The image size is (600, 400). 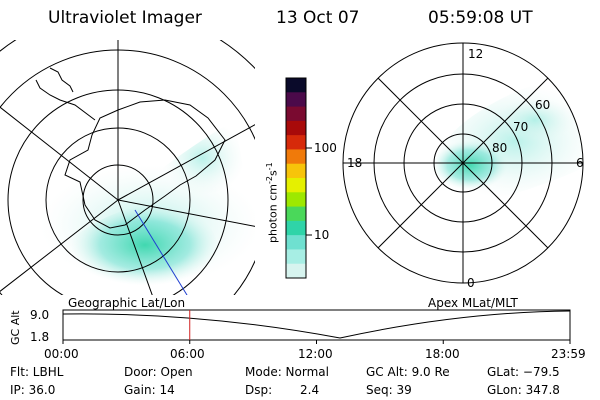 I want to click on info-glat: GLat: −79.5, so click(x=523, y=372).